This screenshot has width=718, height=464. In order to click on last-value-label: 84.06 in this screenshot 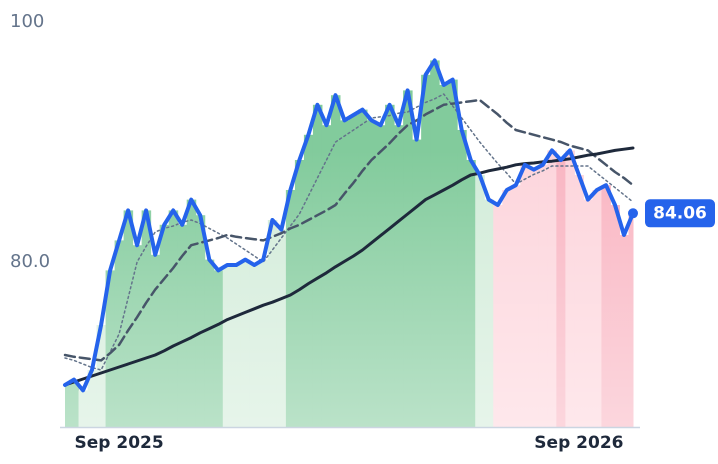, I will do `click(680, 213)`.